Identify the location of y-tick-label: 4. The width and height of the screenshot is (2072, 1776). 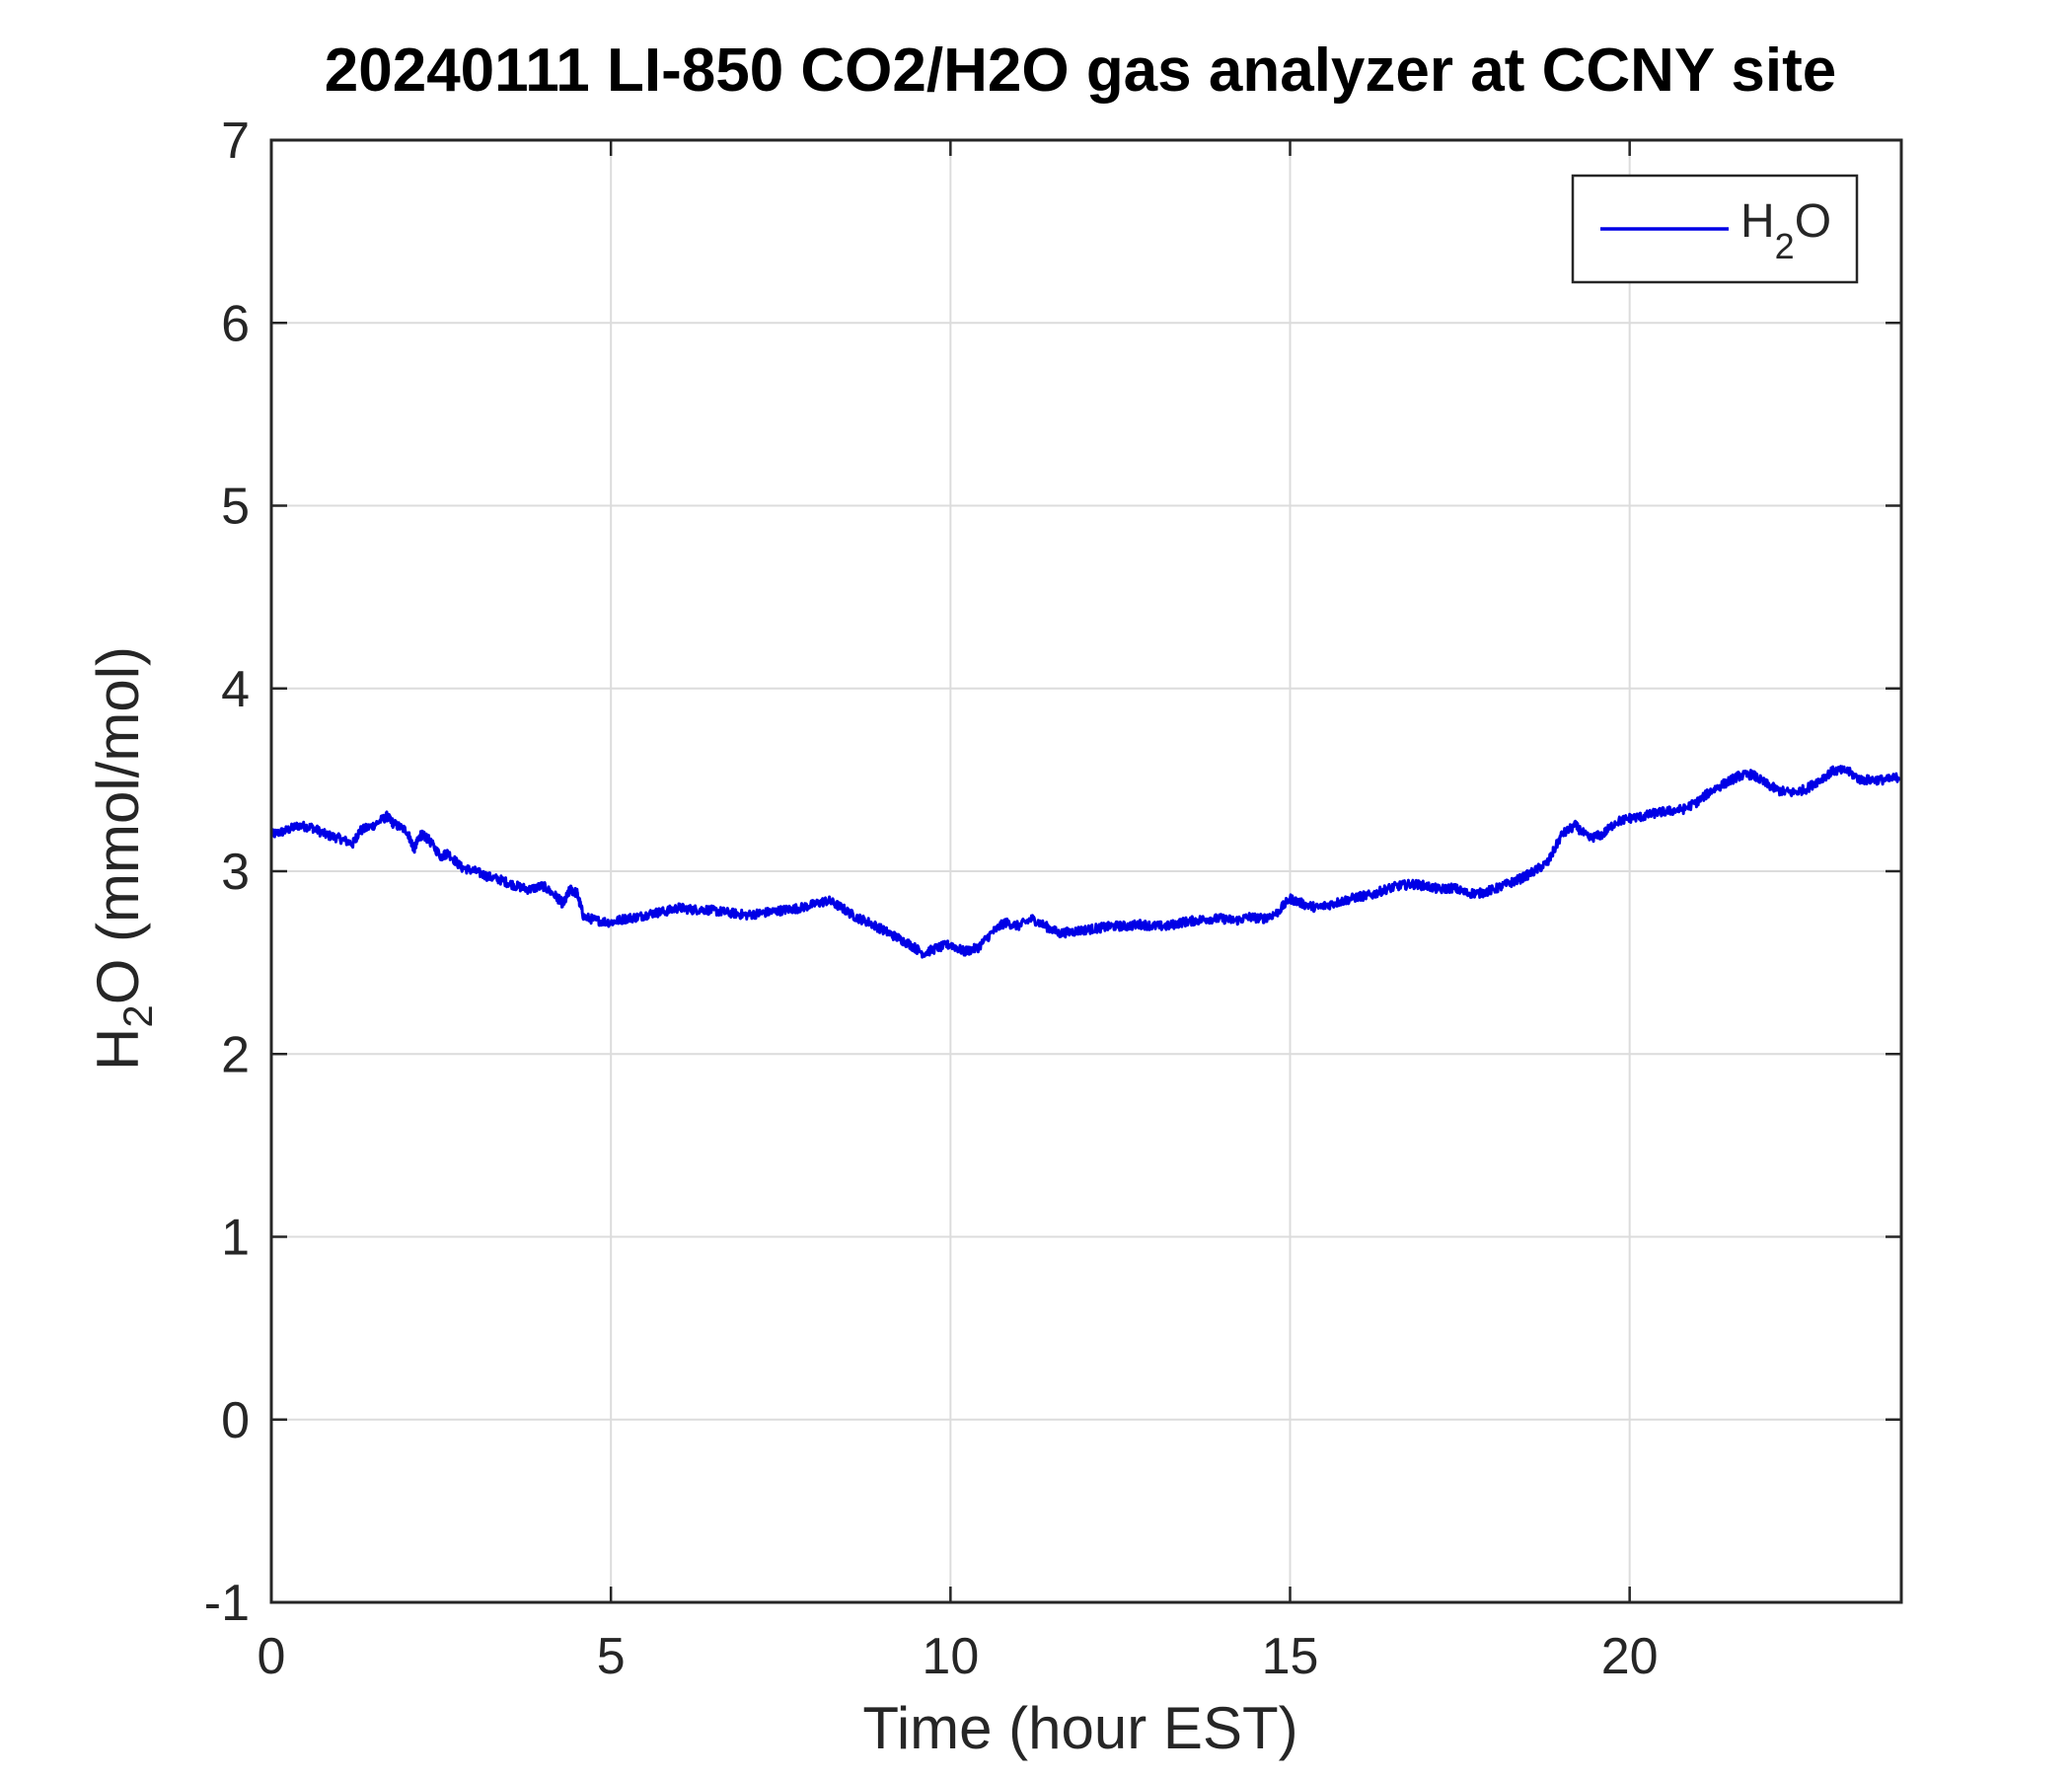
(236, 690).